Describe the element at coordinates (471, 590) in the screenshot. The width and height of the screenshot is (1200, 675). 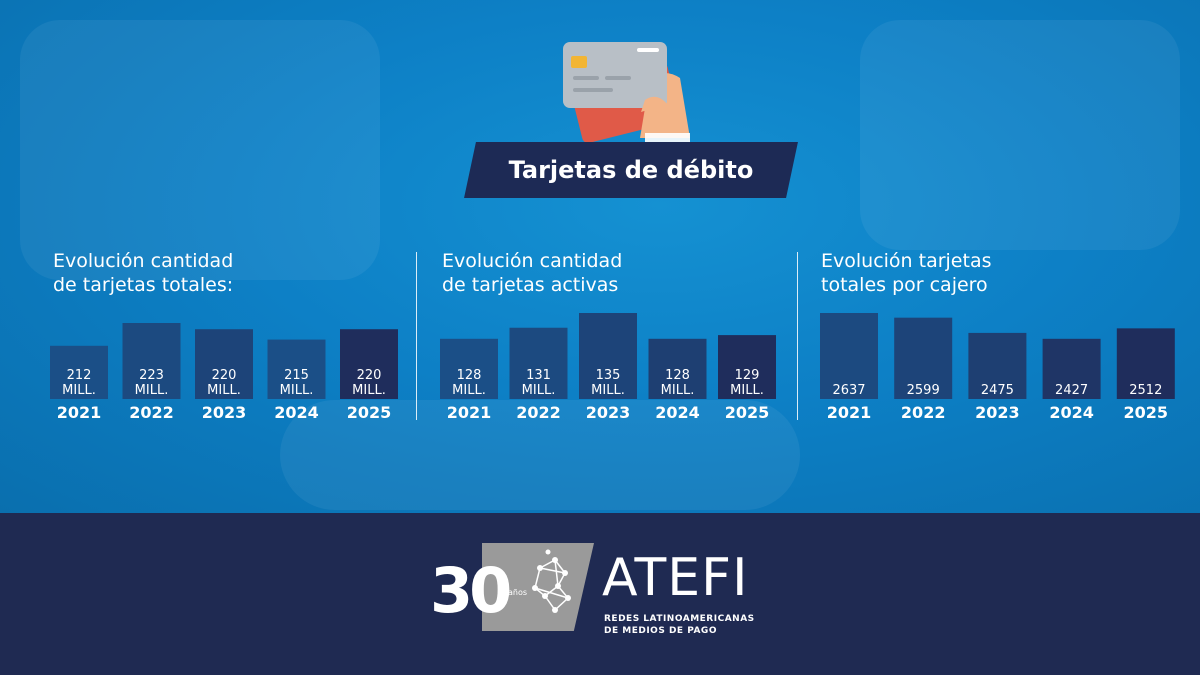
I see `logo-anniversary-number: 30` at that location.